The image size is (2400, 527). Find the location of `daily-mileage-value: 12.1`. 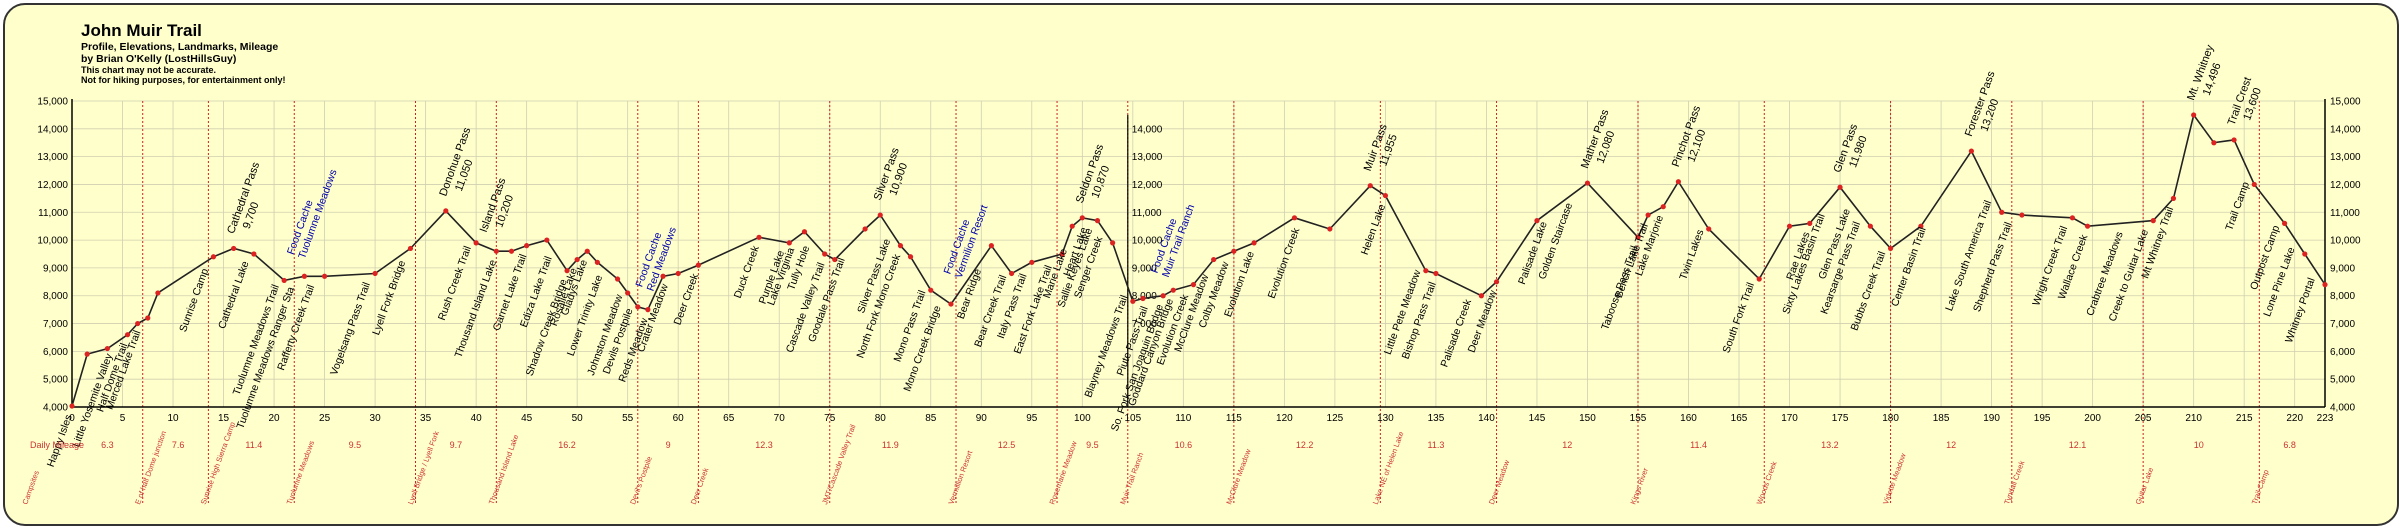

daily-mileage-value: 12.1 is located at coordinates (2078, 445).